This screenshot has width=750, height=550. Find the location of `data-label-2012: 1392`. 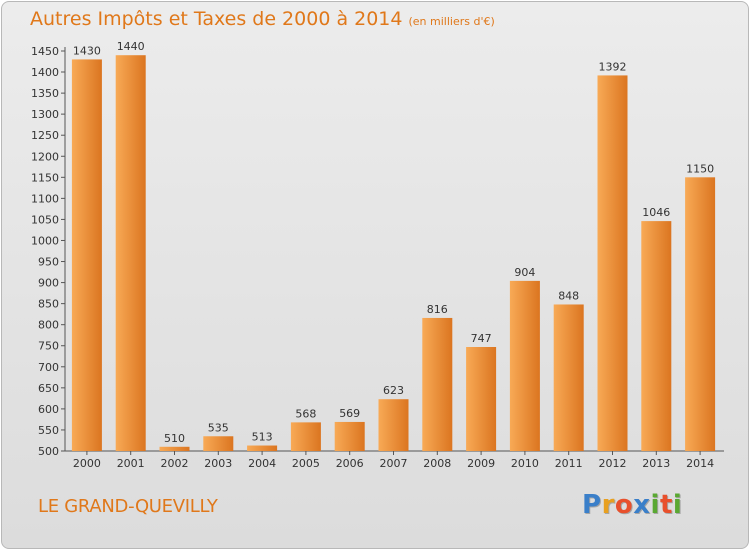

data-label-2012: 1392 is located at coordinates (613, 66).